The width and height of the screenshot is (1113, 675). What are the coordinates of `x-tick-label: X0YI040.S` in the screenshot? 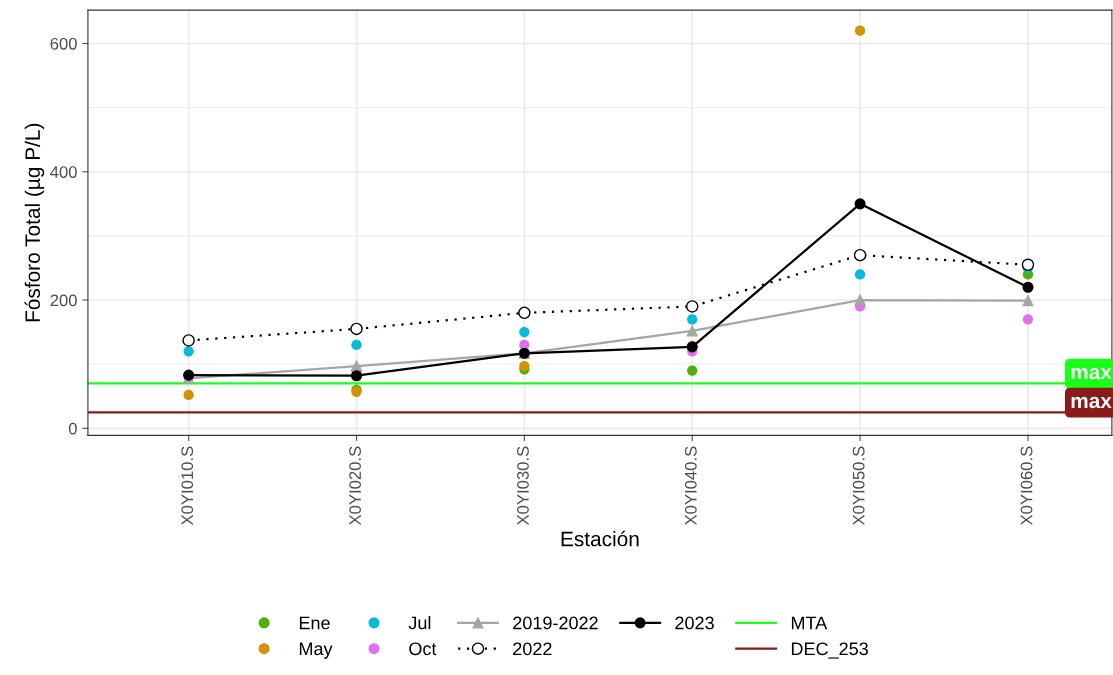 It's located at (690, 486).